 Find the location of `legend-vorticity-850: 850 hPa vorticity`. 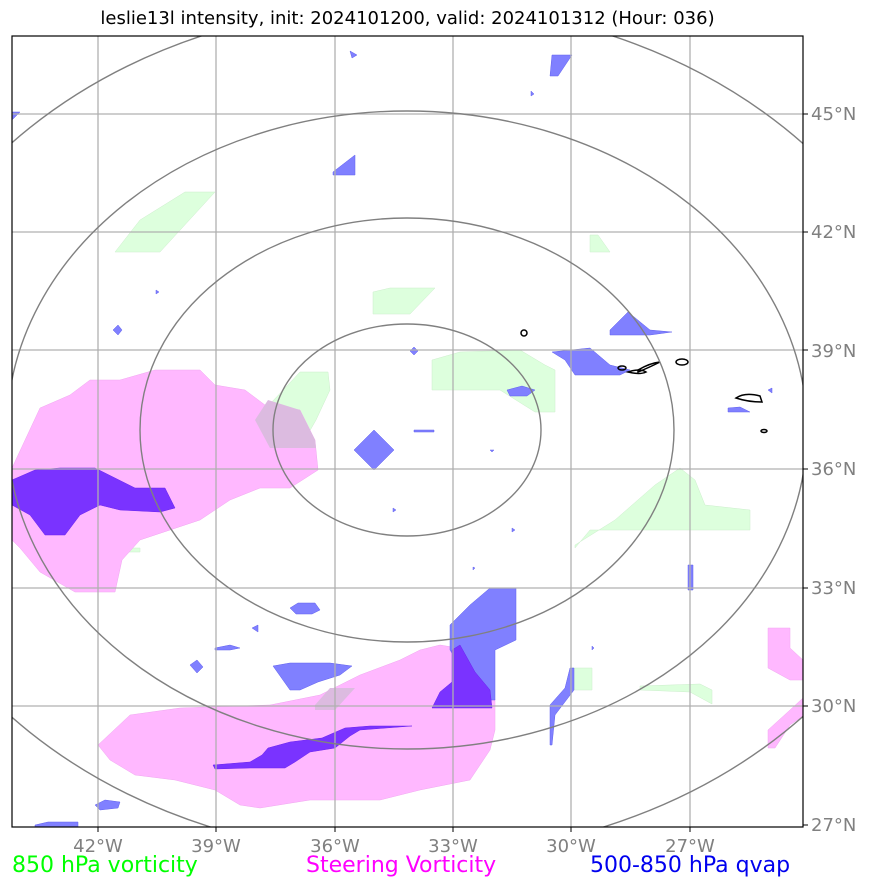

legend-vorticity-850: 850 hPa vorticity is located at coordinates (105, 865).